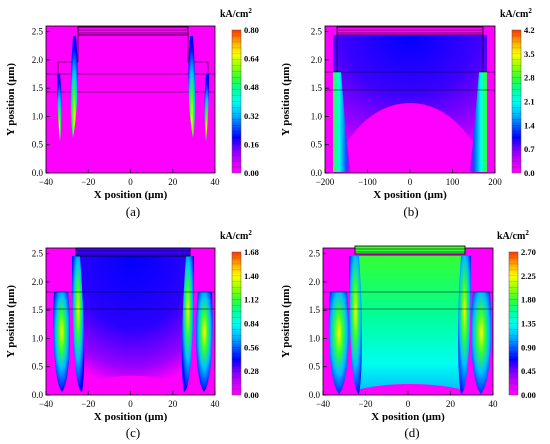 Image resolution: width=550 pixels, height=444 pixels. I want to click on colorbar-tick-label: 1.12, so click(251, 300).